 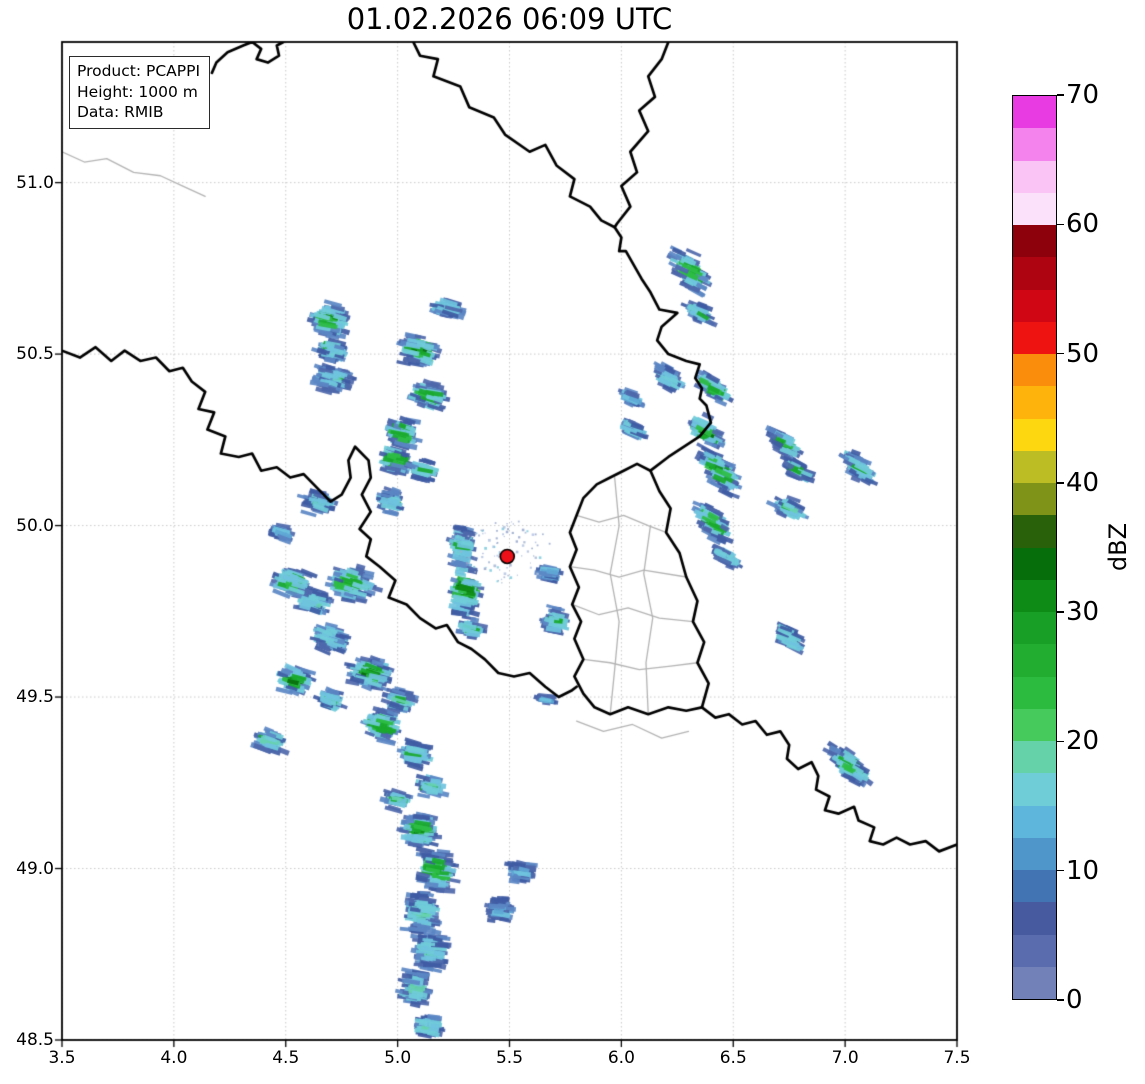 I want to click on colorbar-axis-label: dBZ, so click(x=1118, y=547).